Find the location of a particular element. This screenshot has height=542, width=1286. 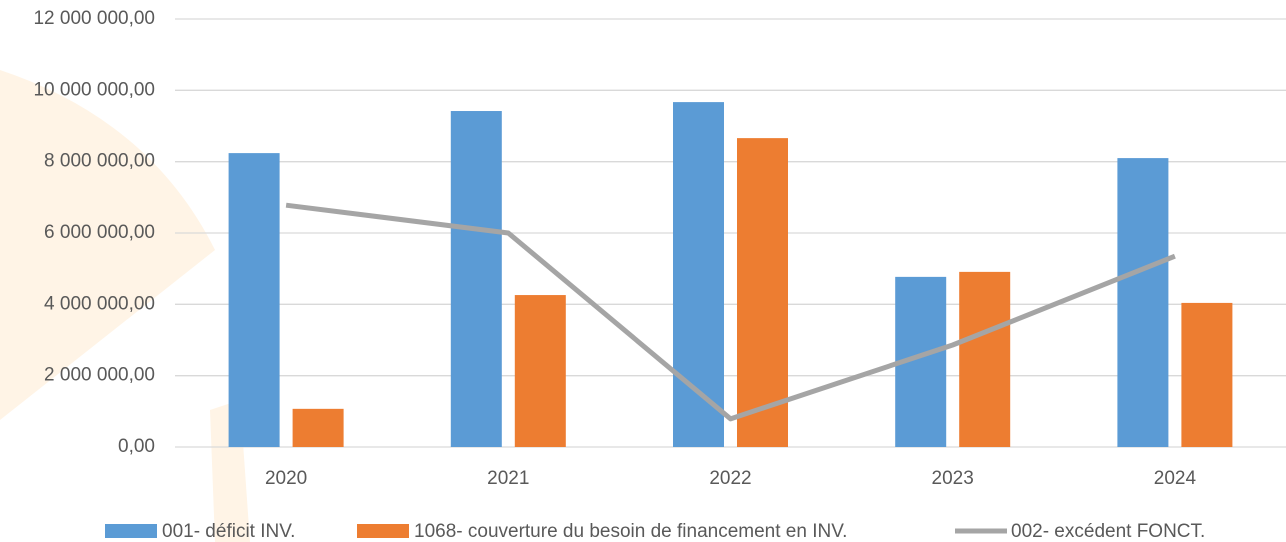

x-tick-label: 2024 is located at coordinates (1175, 478).